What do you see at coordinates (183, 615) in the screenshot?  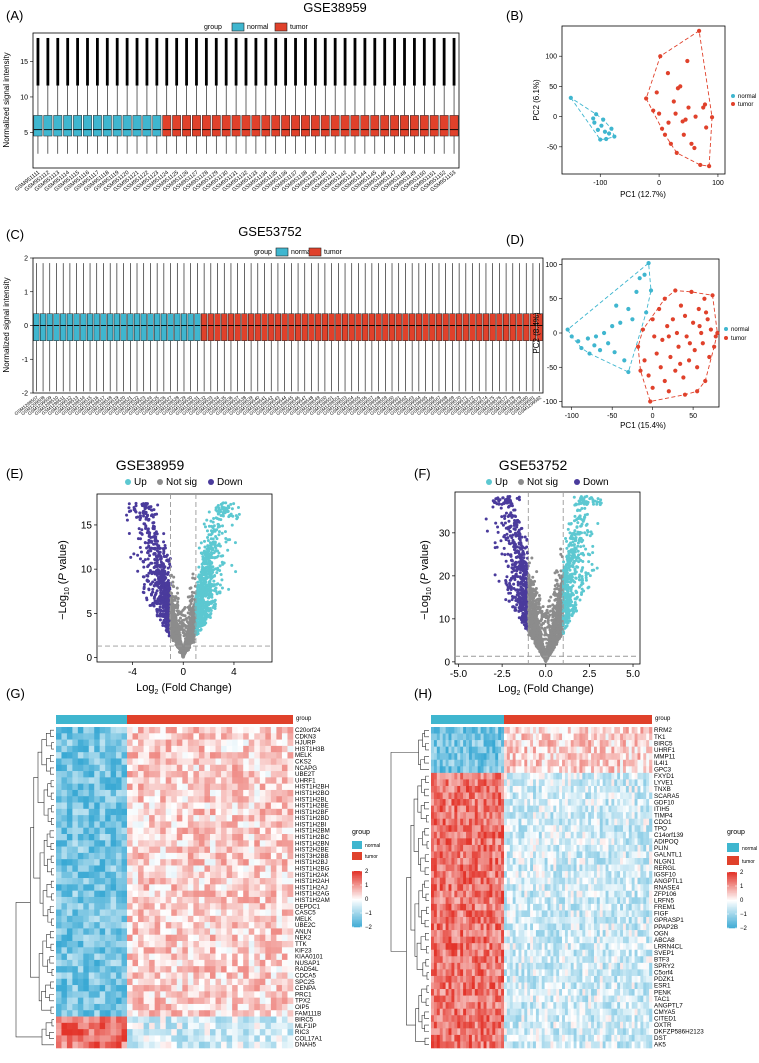 I see `volcano-series-not-sig` at bounding box center [183, 615].